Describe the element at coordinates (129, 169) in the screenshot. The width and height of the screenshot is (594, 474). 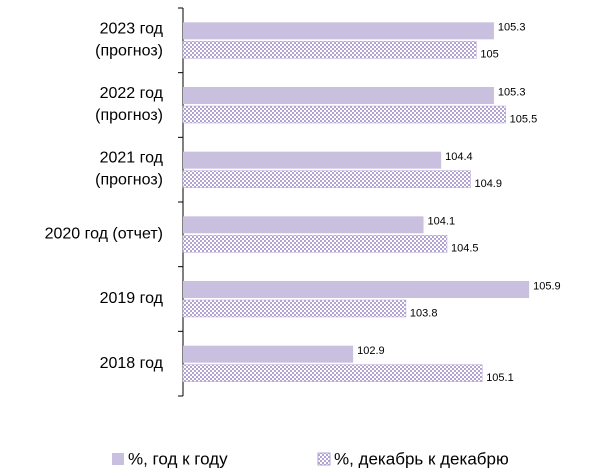
I see `category-label: 2021 год (прогноз)` at that location.